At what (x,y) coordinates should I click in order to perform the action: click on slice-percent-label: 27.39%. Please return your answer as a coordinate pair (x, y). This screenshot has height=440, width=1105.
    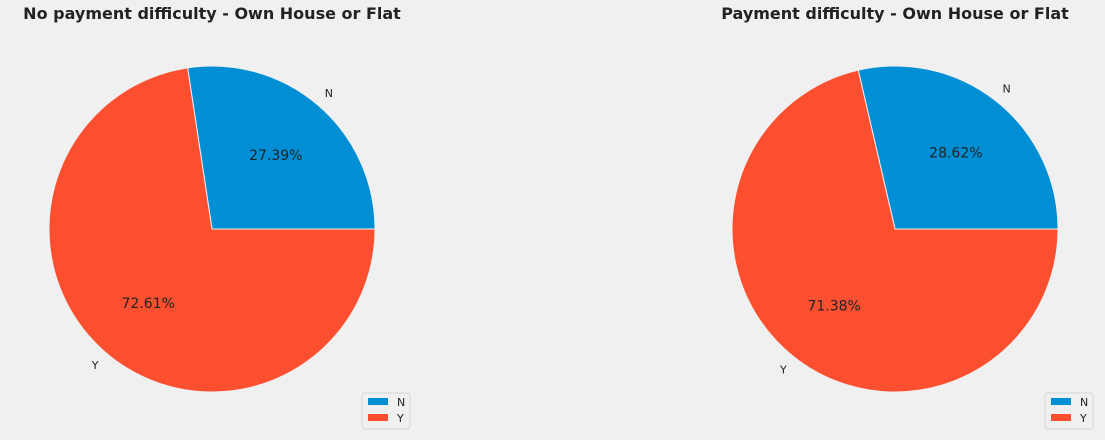
    Looking at the image, I should click on (275, 156).